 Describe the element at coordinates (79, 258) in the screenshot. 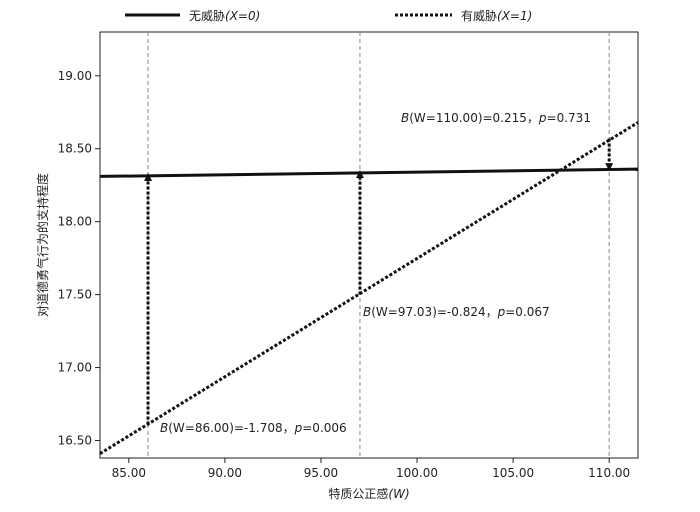

I see `y-axis: 16.50 17.00 17.50 18.00 18.50 19.00` at that location.